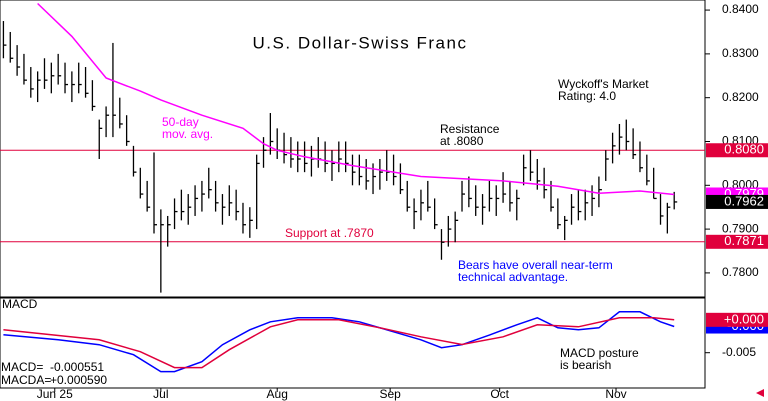 Image resolution: width=768 pixels, height=401 pixels. What do you see at coordinates (760, 393) in the screenshot?
I see `arrow-icon` at bounding box center [760, 393].